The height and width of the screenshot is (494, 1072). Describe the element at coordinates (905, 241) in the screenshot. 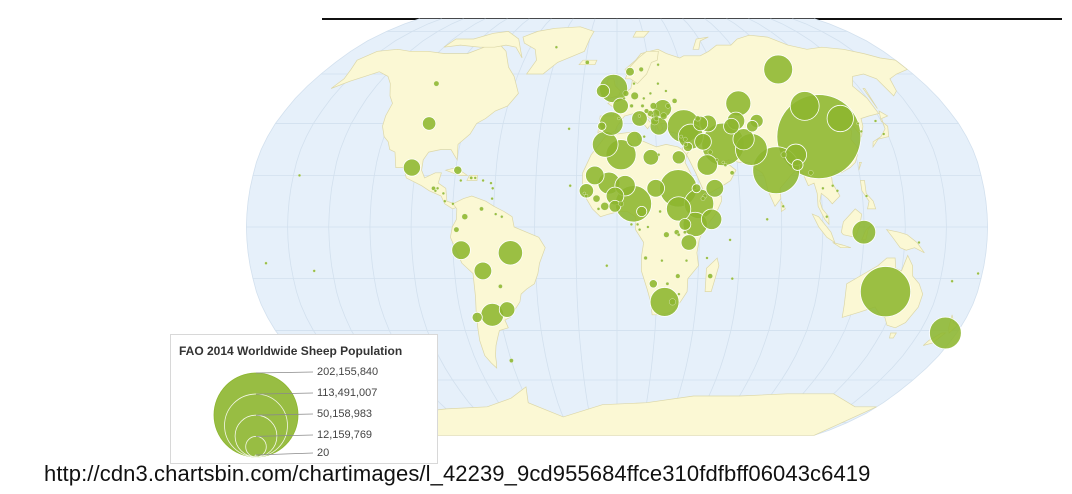

I see `land-new-guinea` at that location.